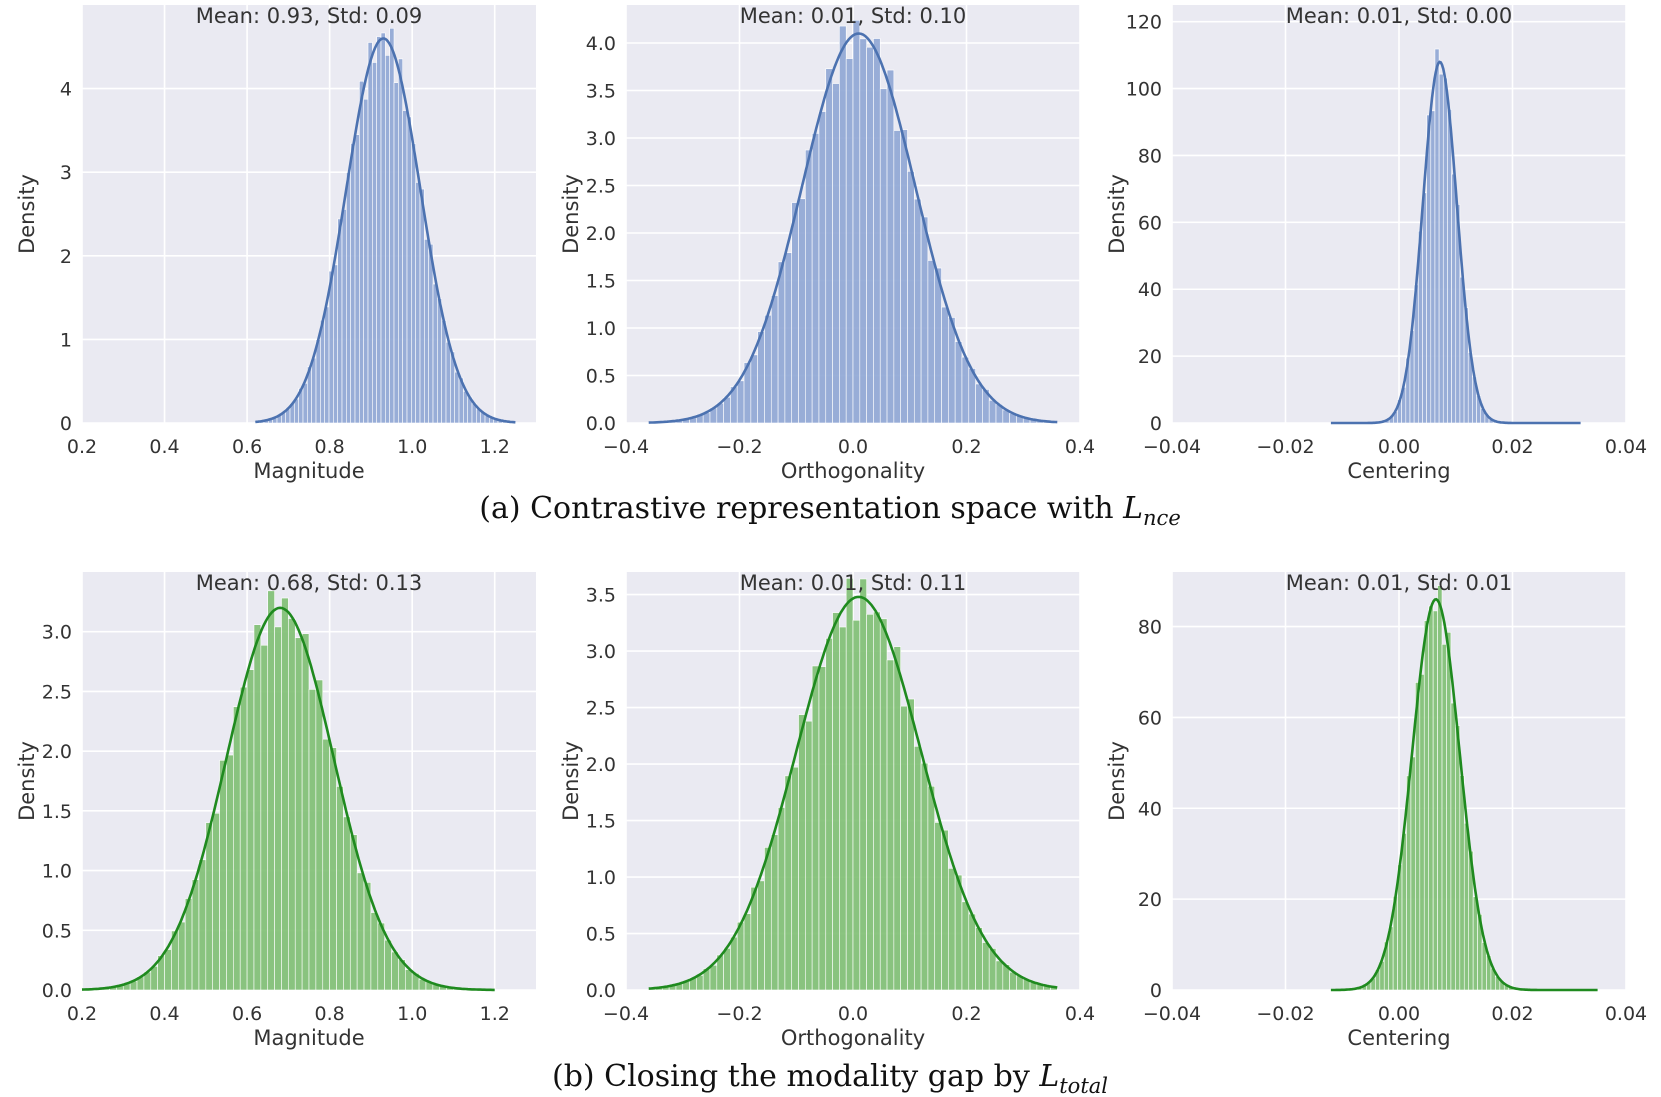 Image resolution: width=1661 pixels, height=1097 pixels. I want to click on x-tick-label: 1.2, so click(495, 1014).